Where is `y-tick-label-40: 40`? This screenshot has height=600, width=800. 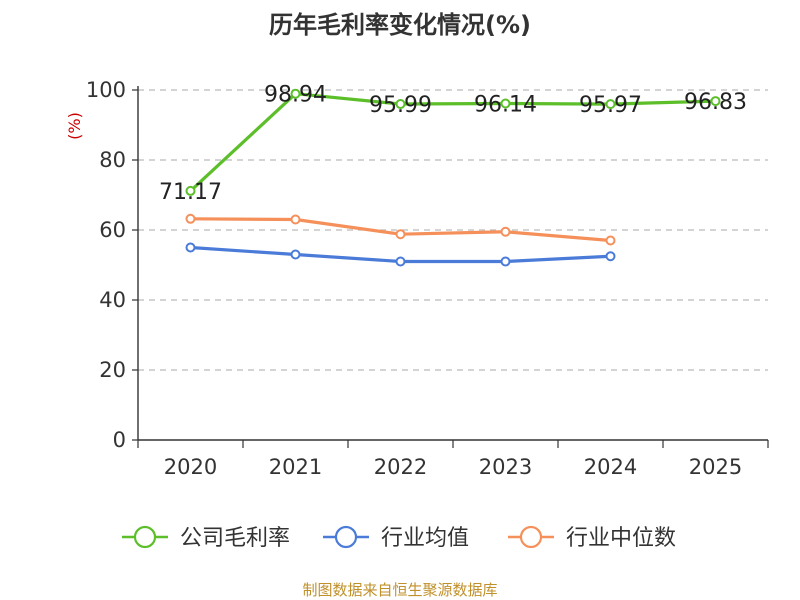 y-tick-label-40: 40 is located at coordinates (112, 300).